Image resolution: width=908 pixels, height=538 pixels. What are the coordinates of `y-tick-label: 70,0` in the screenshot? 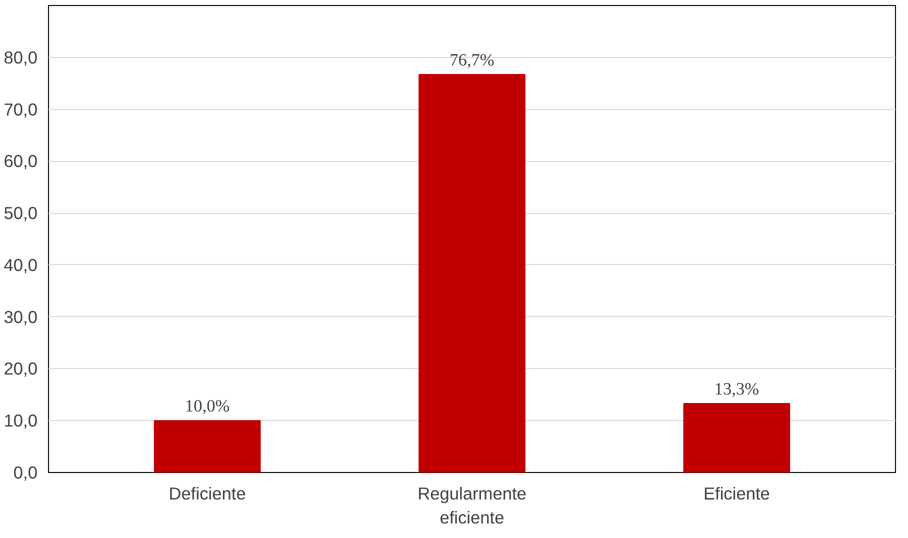 It's located at (21, 109).